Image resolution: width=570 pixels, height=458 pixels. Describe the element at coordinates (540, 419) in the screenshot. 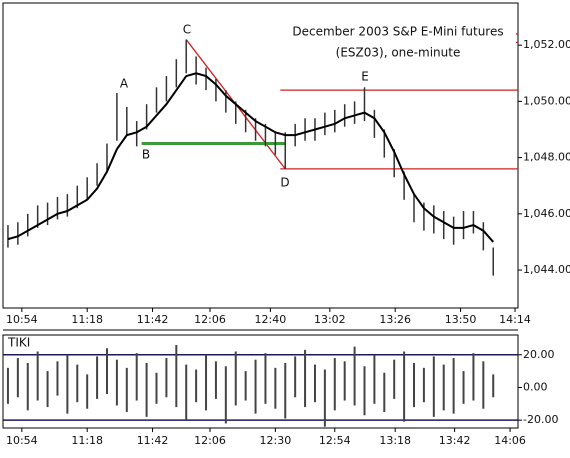

I see `y-tick-label: -20.00` at that location.